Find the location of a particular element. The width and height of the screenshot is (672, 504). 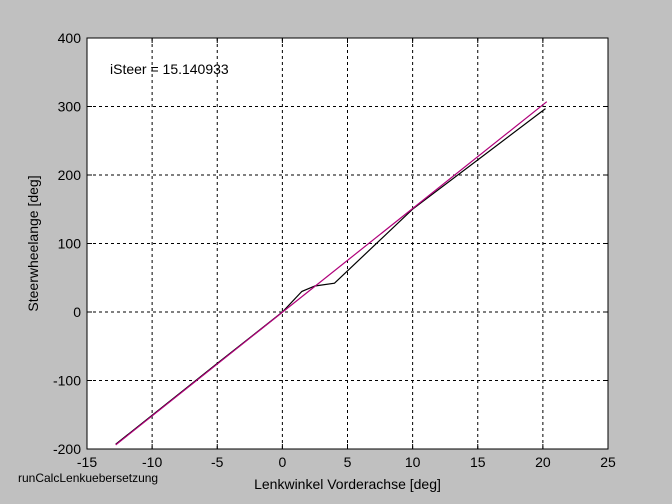

y-tick-label: 400 is located at coordinates (70, 38).